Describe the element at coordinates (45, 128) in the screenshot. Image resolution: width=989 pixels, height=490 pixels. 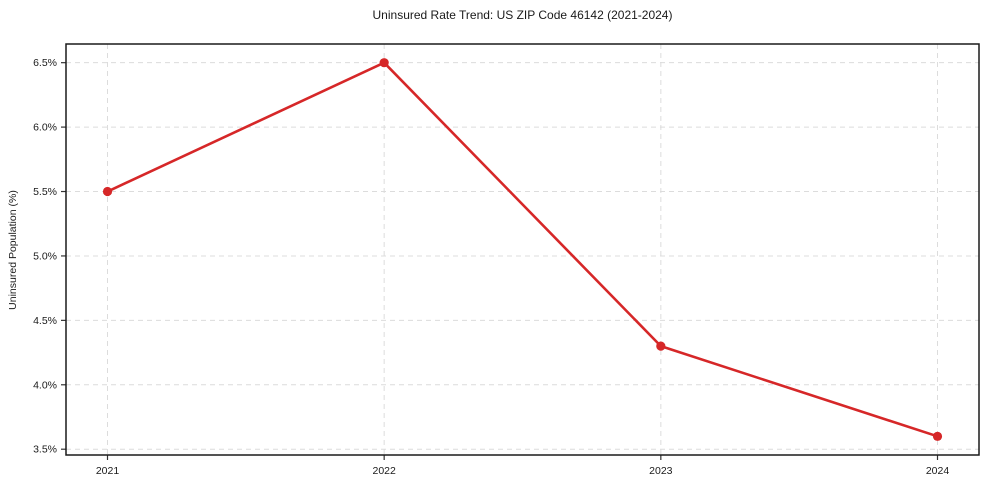
I see `y-tick-label: 6.0%` at that location.